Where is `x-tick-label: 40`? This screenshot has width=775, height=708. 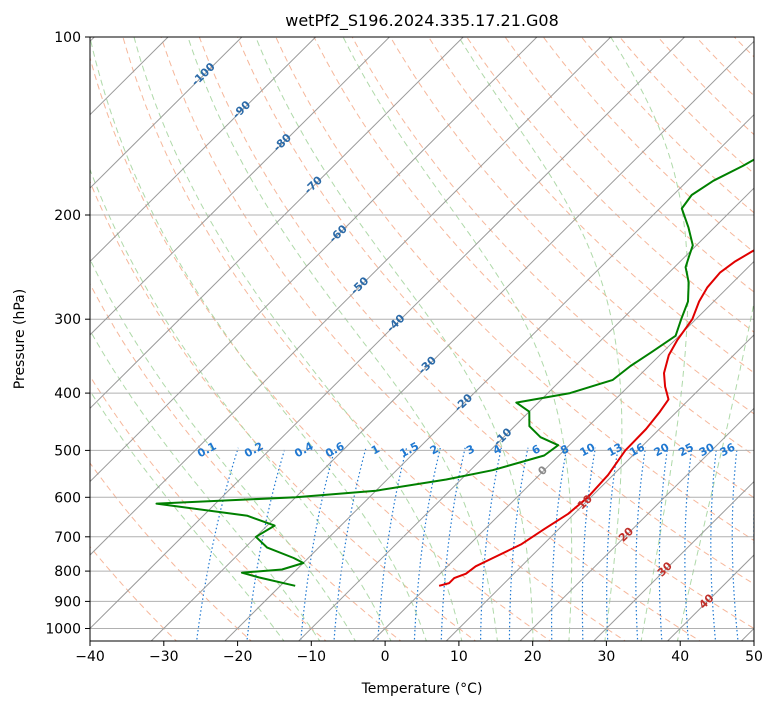
x-tick-label: 40 is located at coordinates (680, 657).